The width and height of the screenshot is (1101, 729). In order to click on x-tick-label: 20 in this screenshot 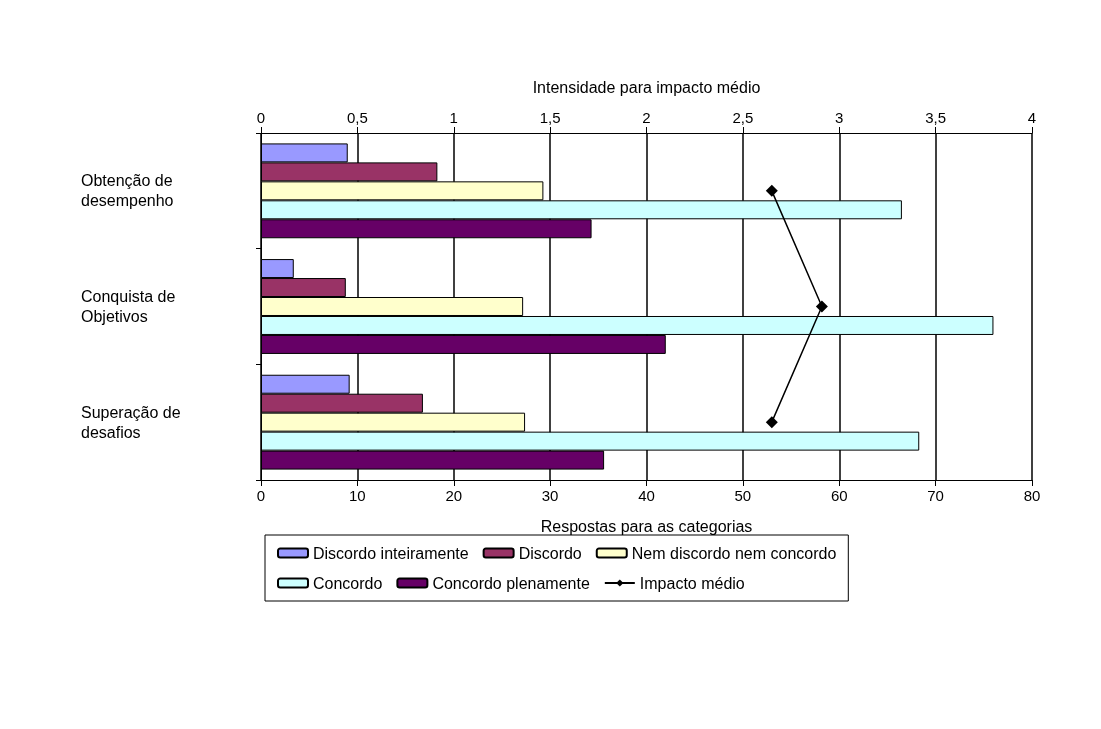, I will do `click(454, 495)`.